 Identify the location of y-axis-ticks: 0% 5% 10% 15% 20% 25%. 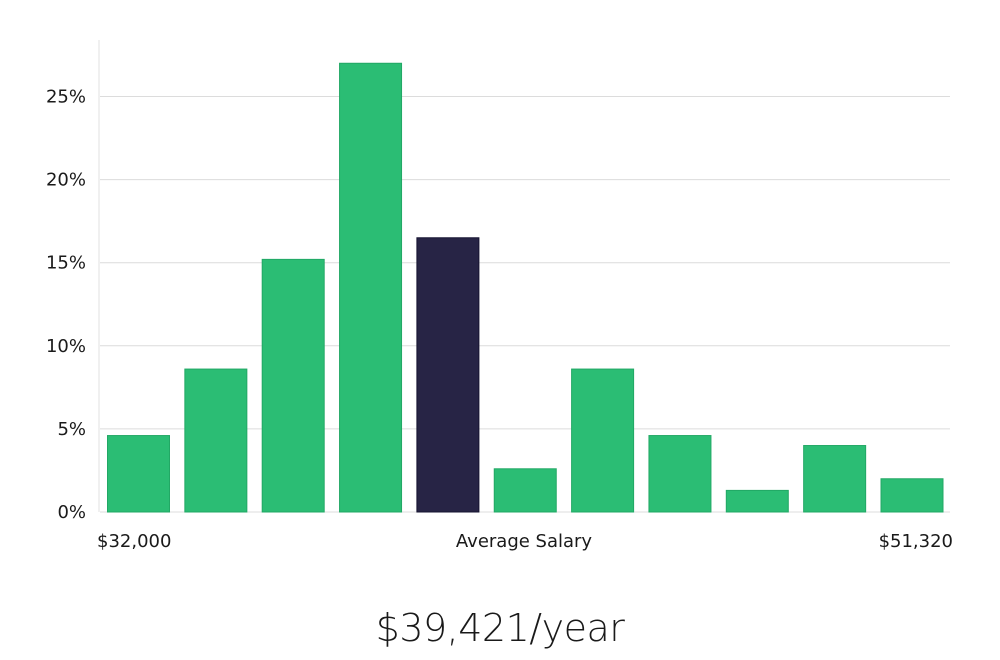
(66, 305).